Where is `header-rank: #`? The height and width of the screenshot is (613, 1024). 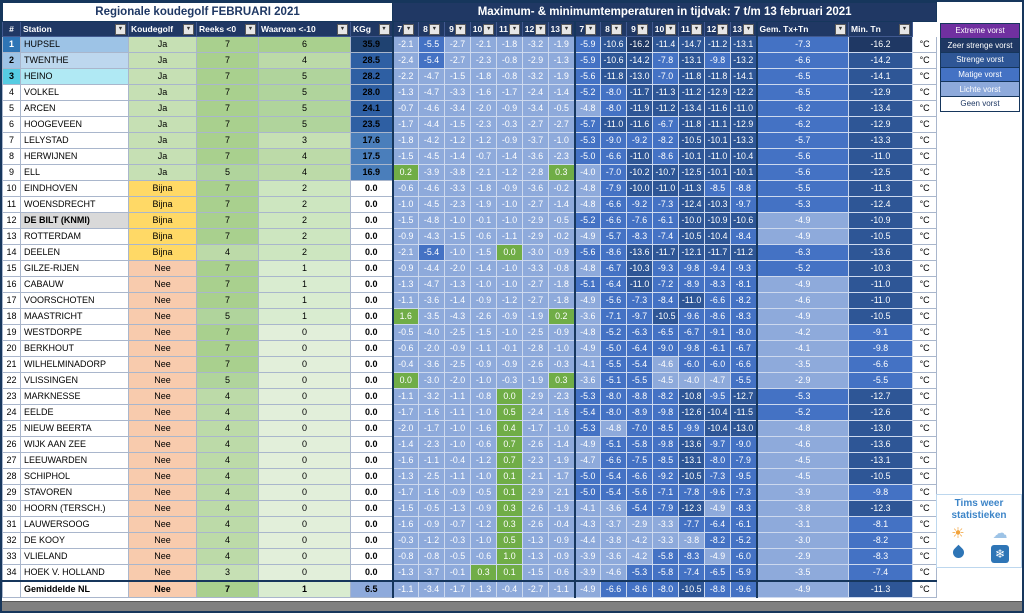 header-rank: # is located at coordinates (11, 29).